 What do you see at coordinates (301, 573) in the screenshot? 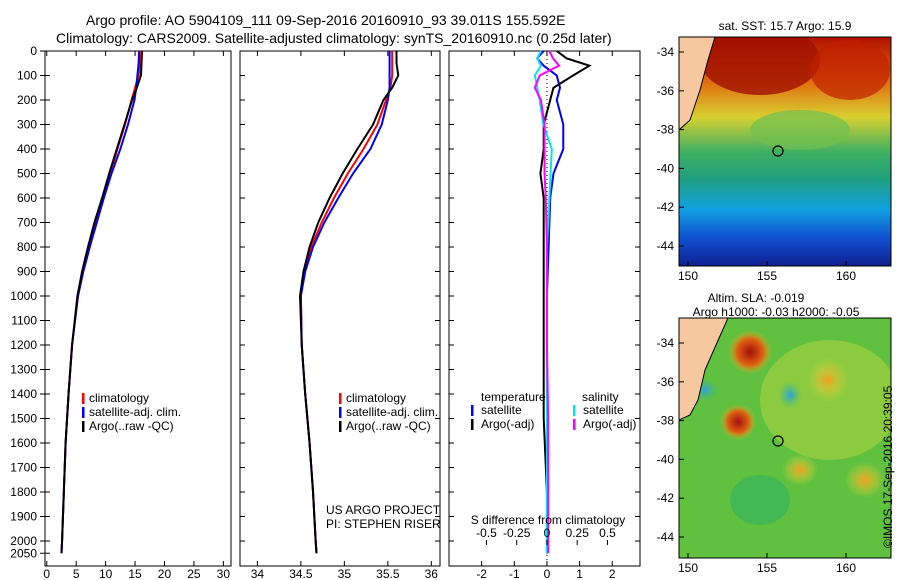
I see `x-tick-label: 34.5` at bounding box center [301, 573].